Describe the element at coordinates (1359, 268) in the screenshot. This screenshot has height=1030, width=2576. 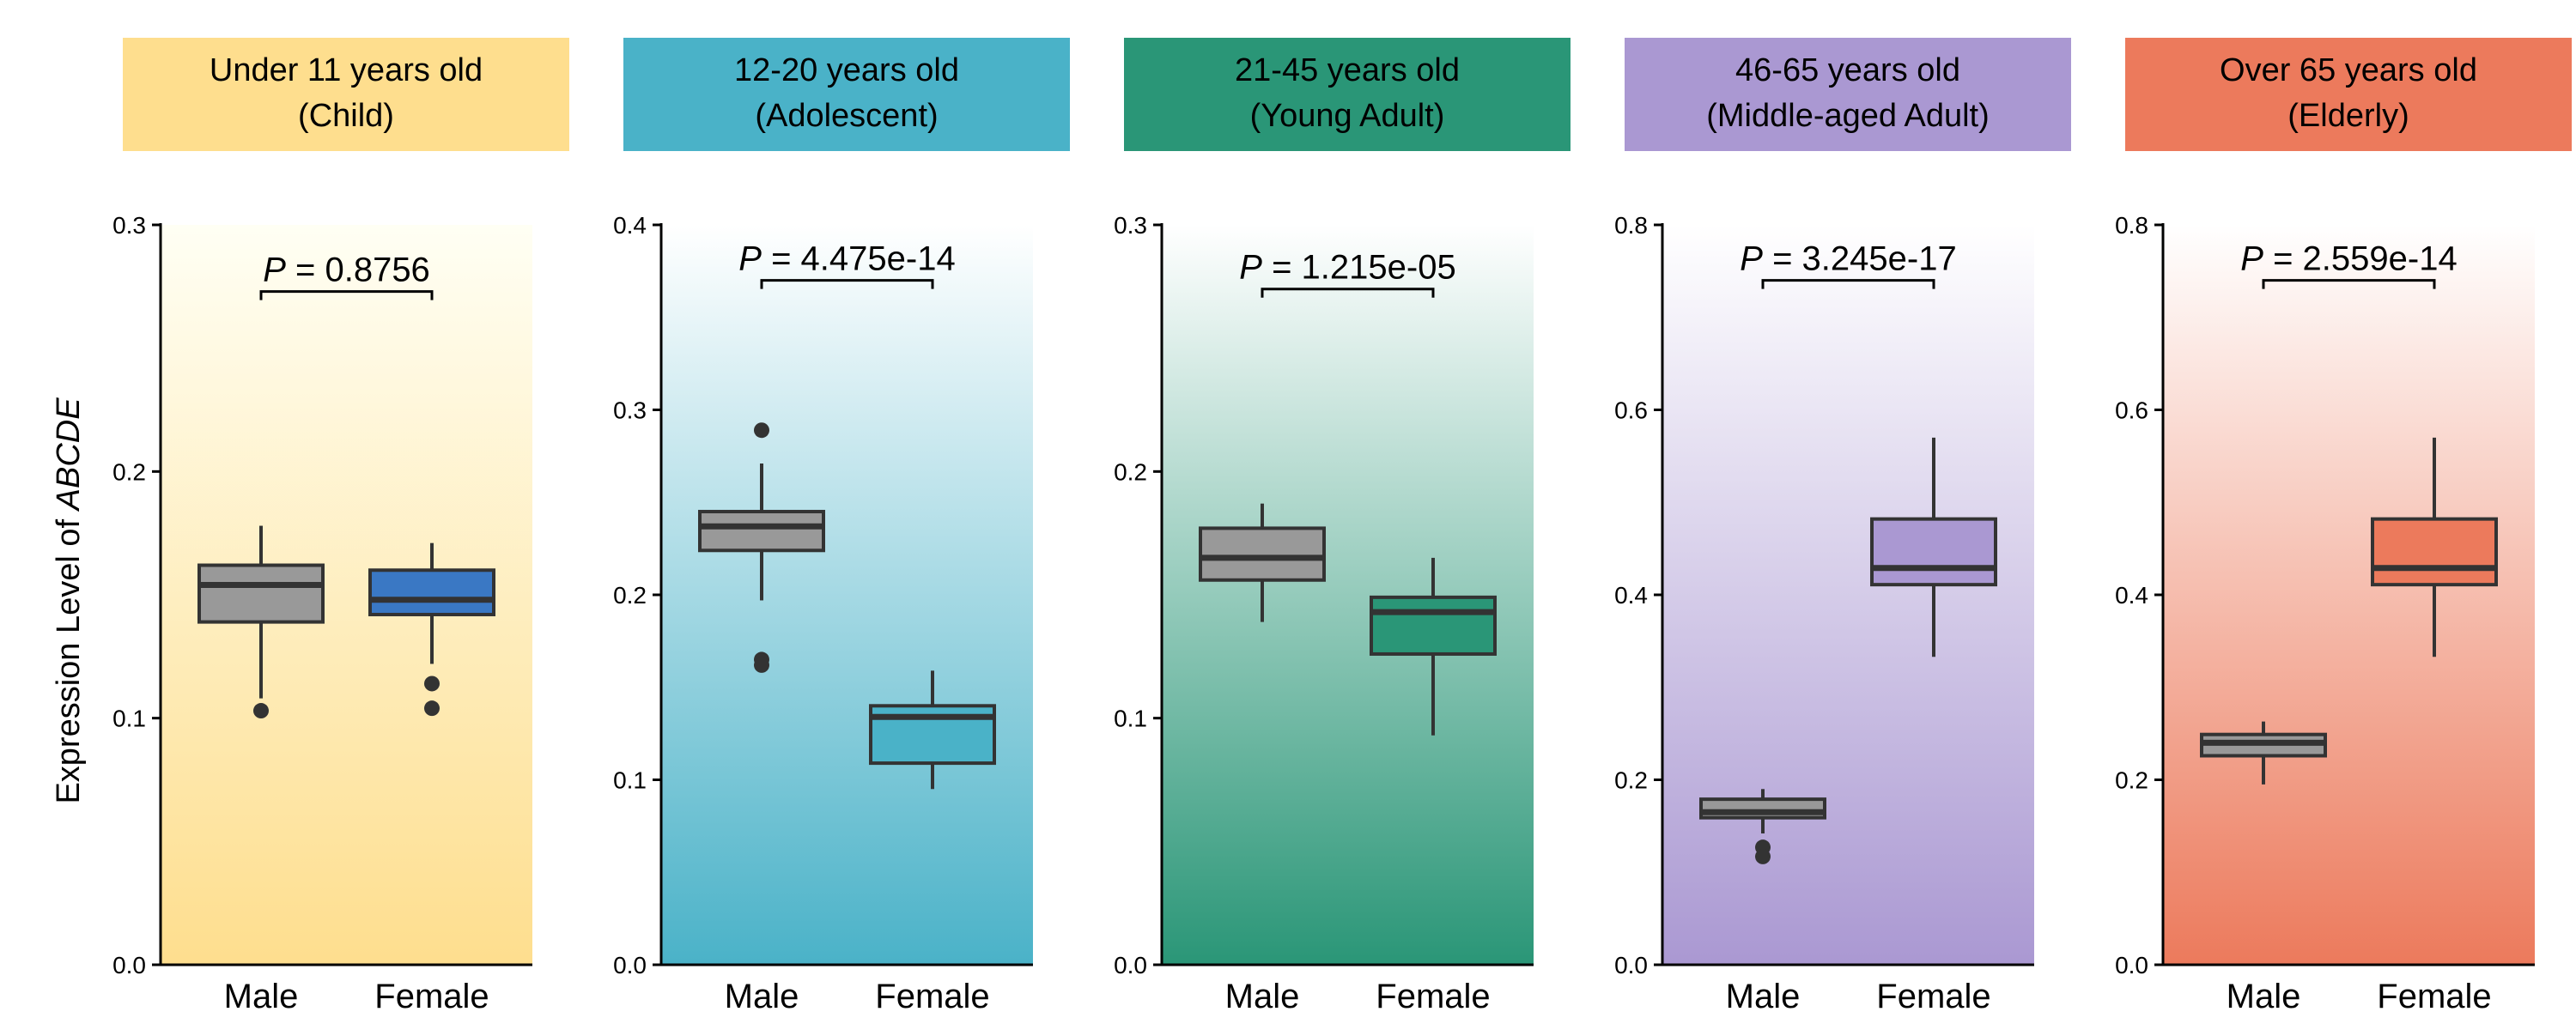
I see `p-value-text: = 1.215e-05` at that location.